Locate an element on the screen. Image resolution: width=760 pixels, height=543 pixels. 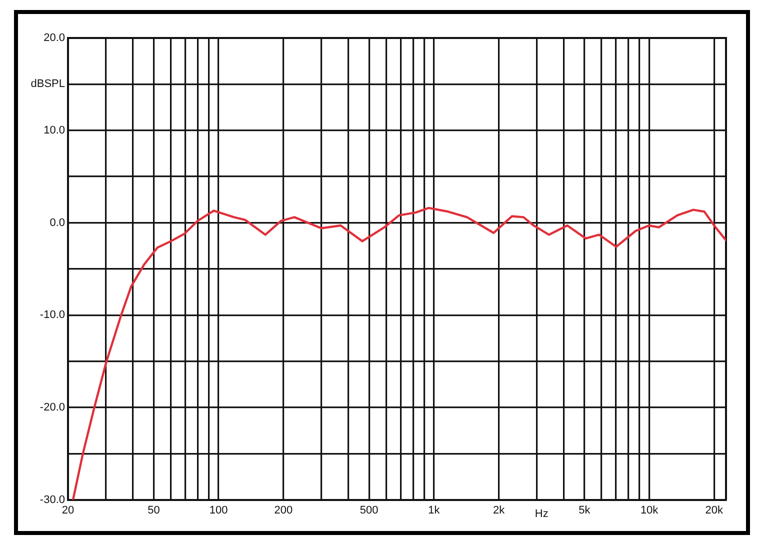
x-tick-label: 50 is located at coordinates (154, 510).